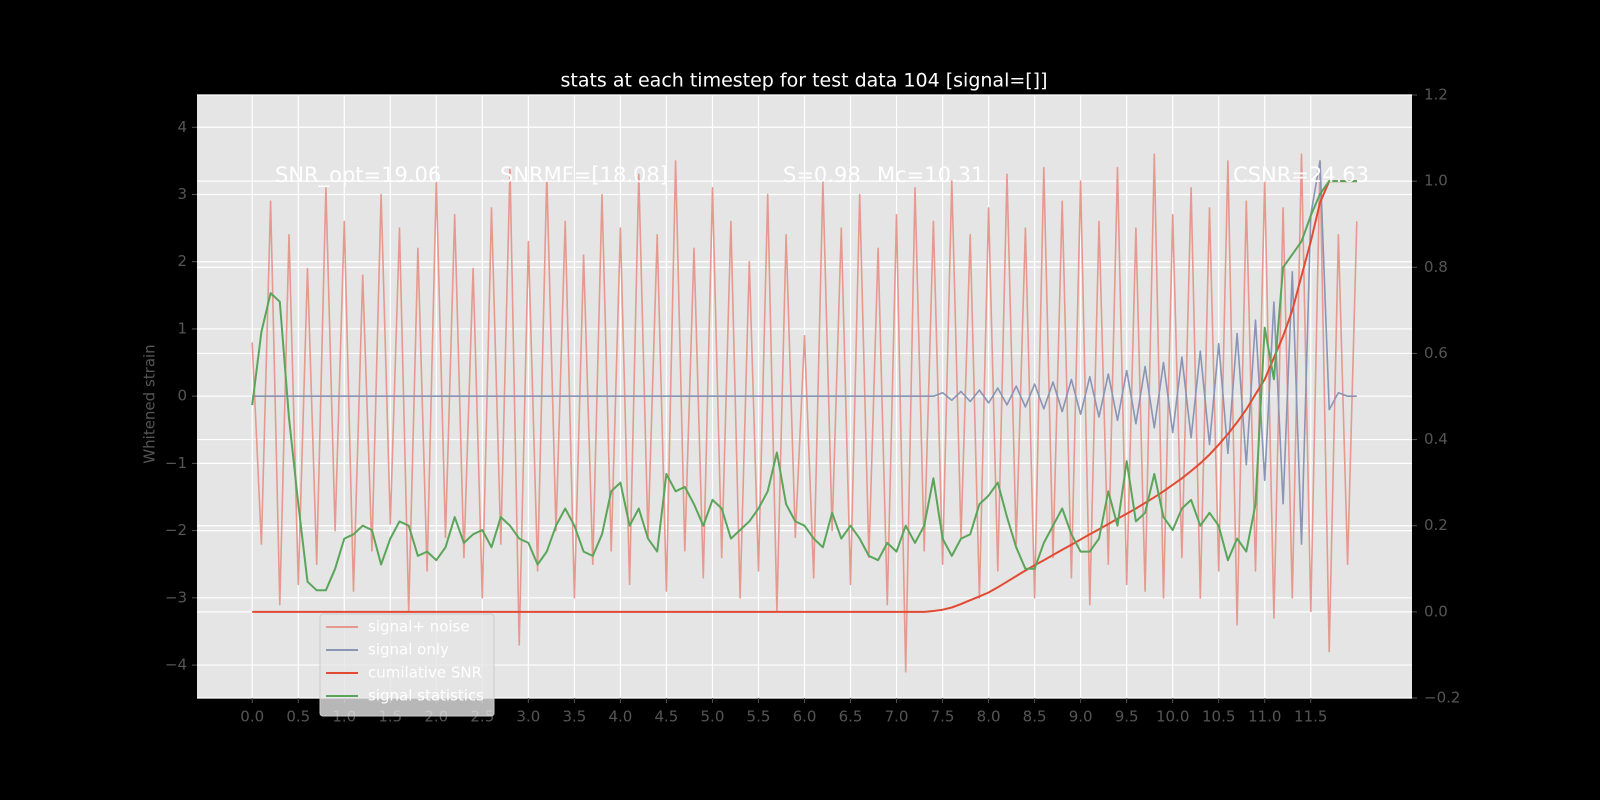 The image size is (1600, 800). Describe the element at coordinates (176, 463) in the screenshot. I see `y-tick-label: −1` at that location.